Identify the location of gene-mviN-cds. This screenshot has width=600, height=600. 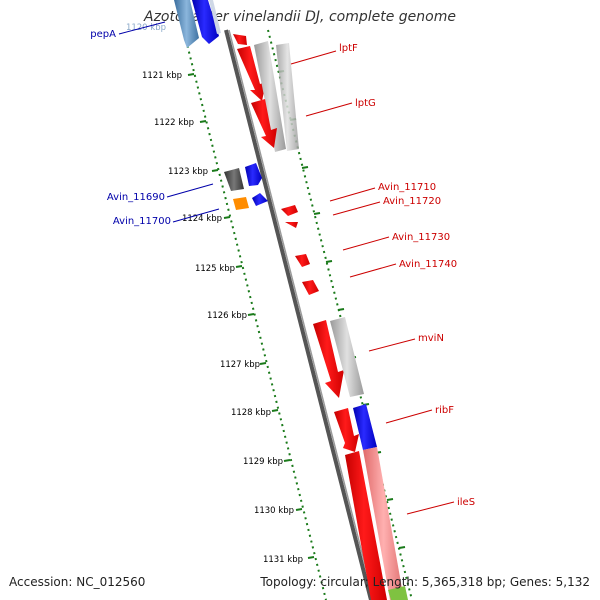
(347, 357).